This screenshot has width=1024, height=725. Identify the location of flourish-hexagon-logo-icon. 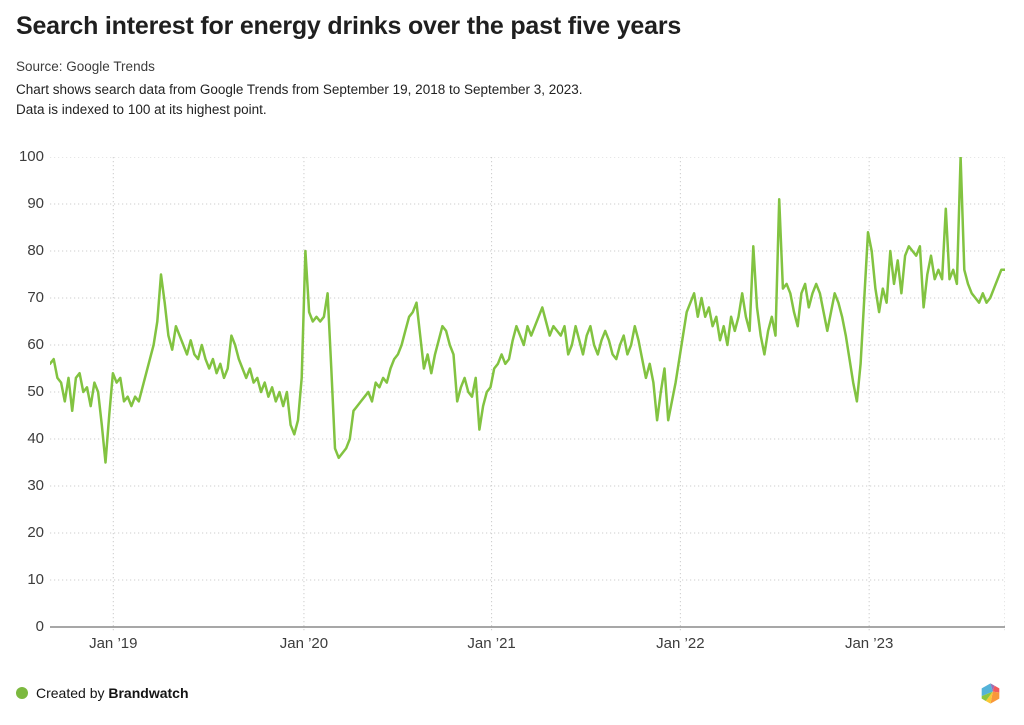
(990, 693).